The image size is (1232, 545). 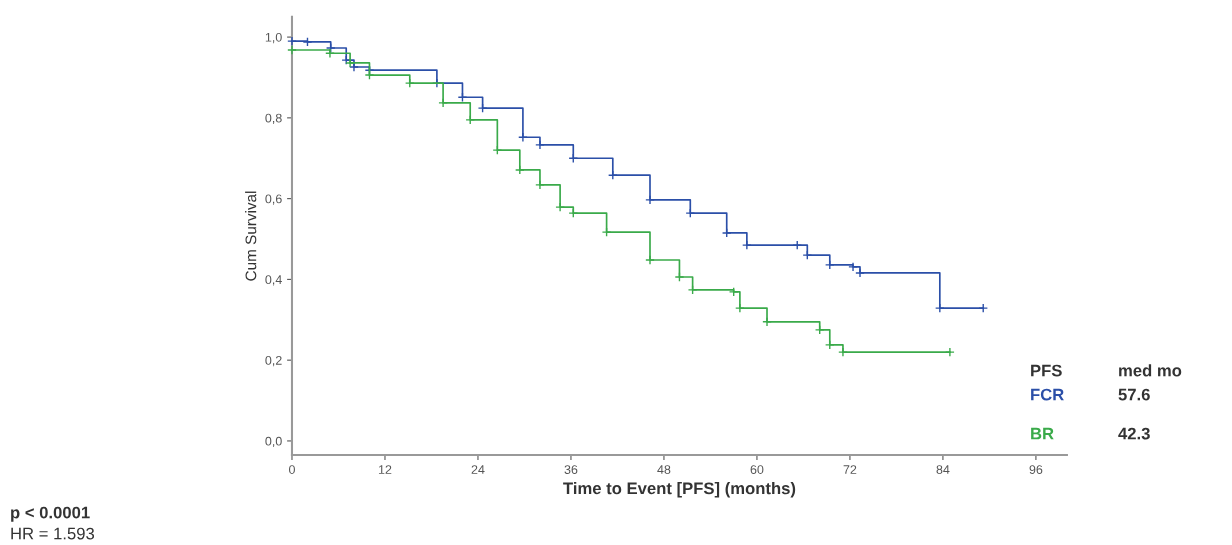 I want to click on y-tick-label: 0,4, so click(x=273, y=280).